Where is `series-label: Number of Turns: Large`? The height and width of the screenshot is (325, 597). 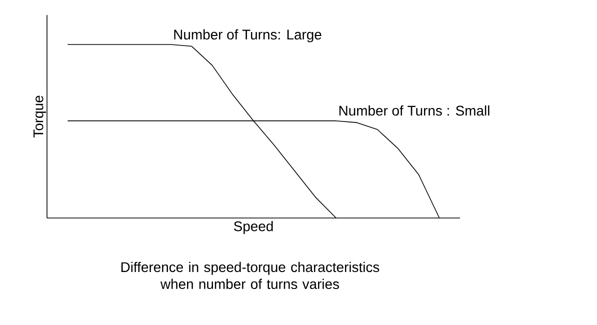 series-label: Number of Turns: Large is located at coordinates (248, 35).